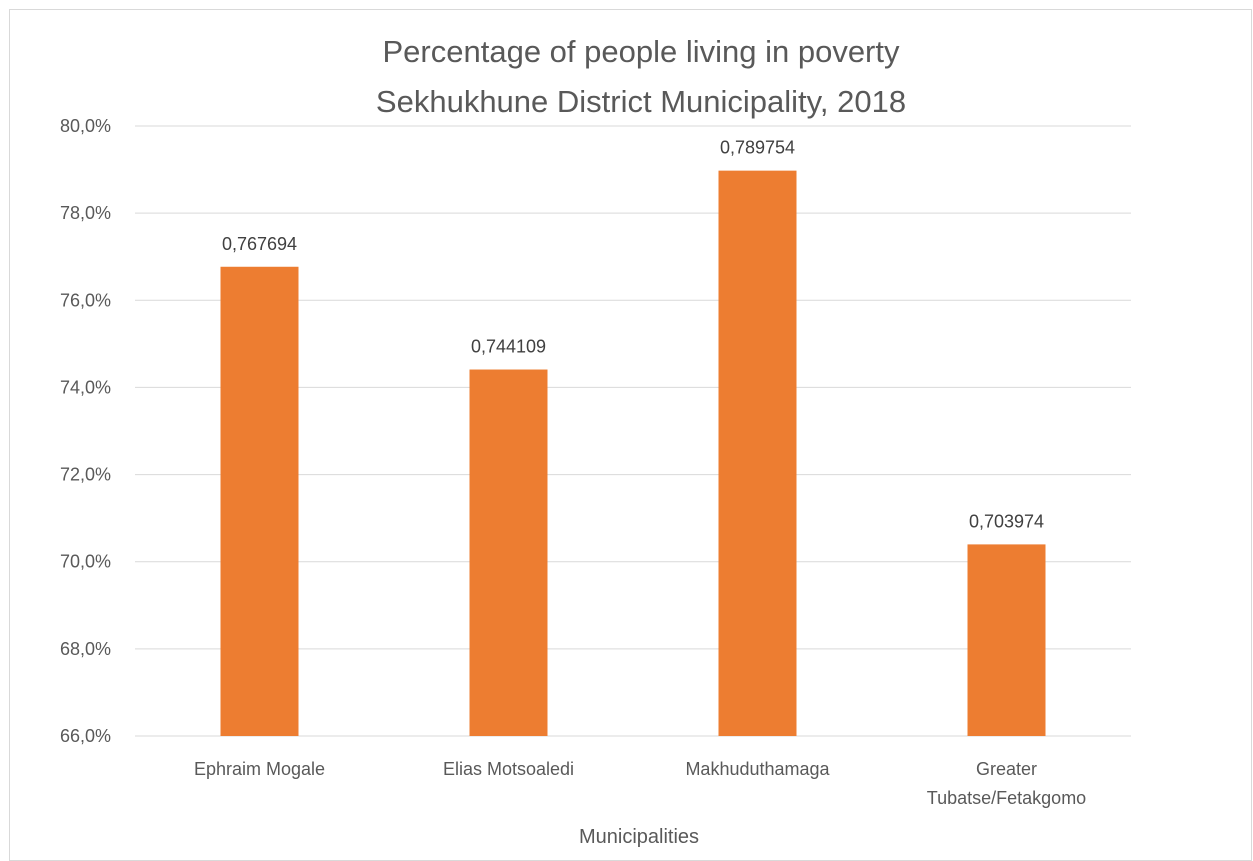 Image resolution: width=1253 pixels, height=861 pixels. I want to click on data-label: 0,703974, so click(1006, 521).